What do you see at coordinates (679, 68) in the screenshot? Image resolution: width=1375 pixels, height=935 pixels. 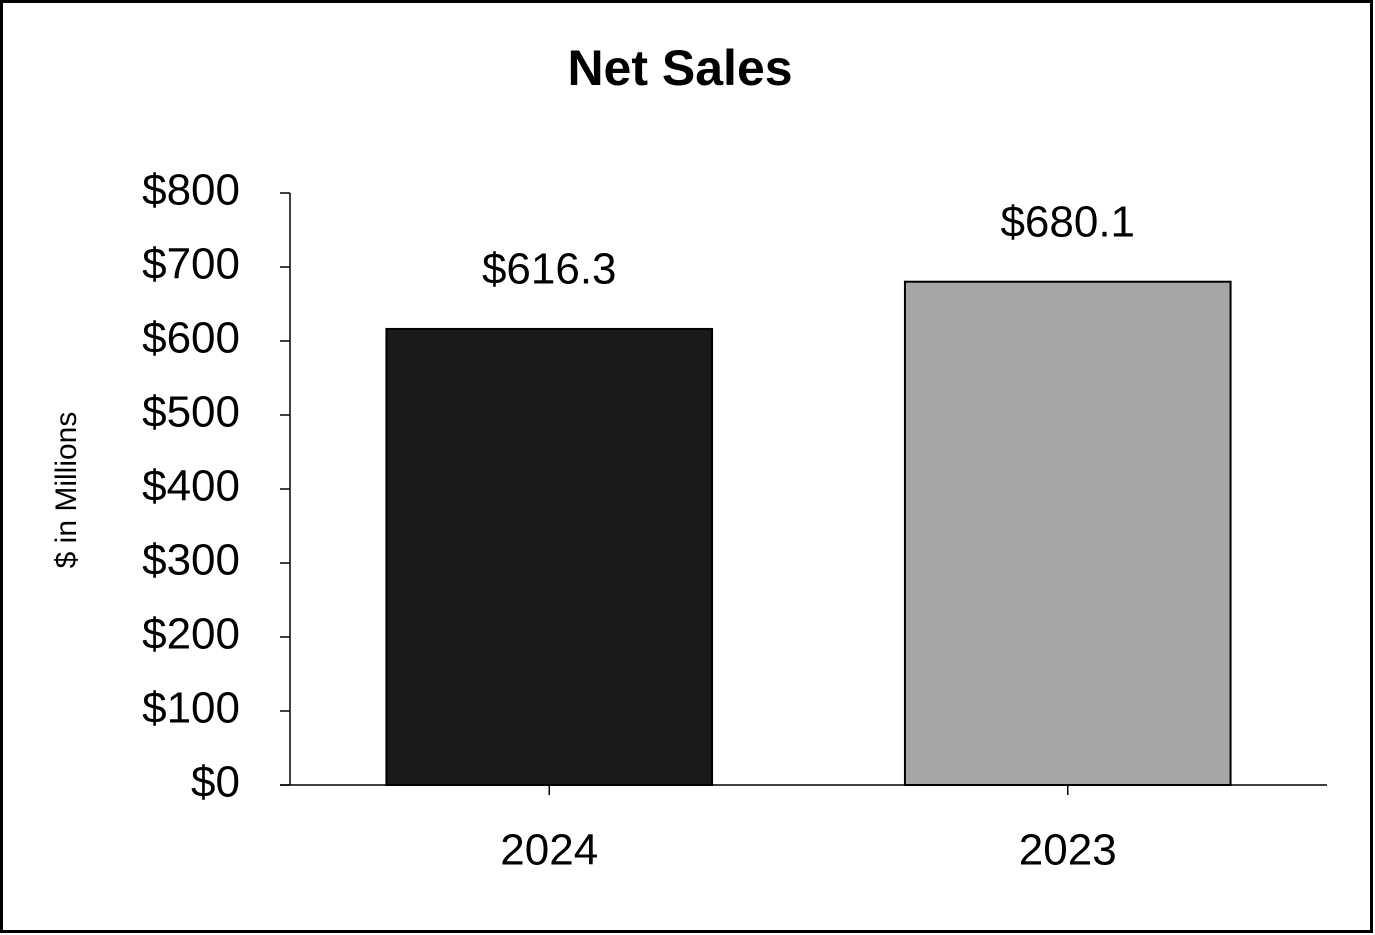 I see `chart-title: Net Sales` at bounding box center [679, 68].